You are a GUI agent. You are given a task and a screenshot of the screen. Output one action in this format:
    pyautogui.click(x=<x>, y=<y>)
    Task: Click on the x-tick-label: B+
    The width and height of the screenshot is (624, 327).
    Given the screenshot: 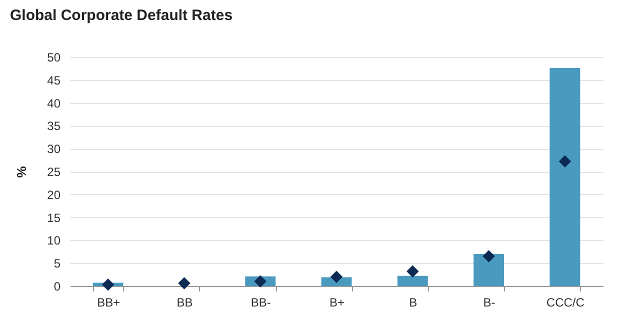 What is the action you would take?
    pyautogui.click(x=337, y=303)
    